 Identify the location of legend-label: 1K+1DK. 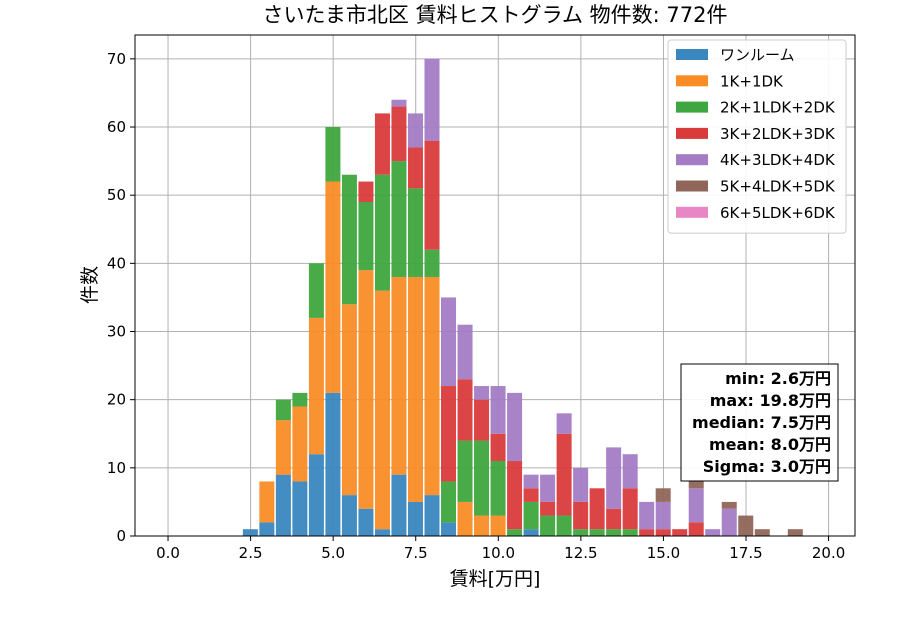
(752, 81).